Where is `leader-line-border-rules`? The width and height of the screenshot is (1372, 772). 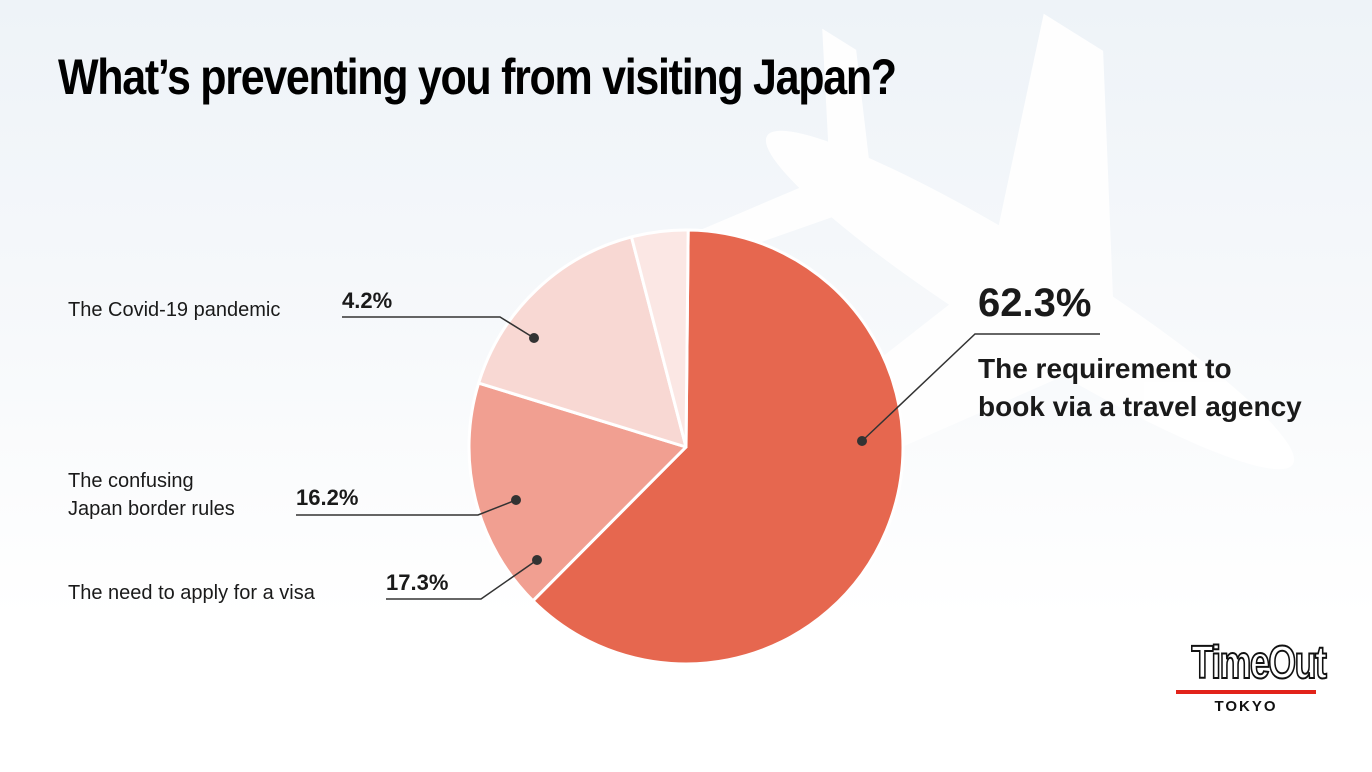
leader-line-border-rules is located at coordinates (406, 507).